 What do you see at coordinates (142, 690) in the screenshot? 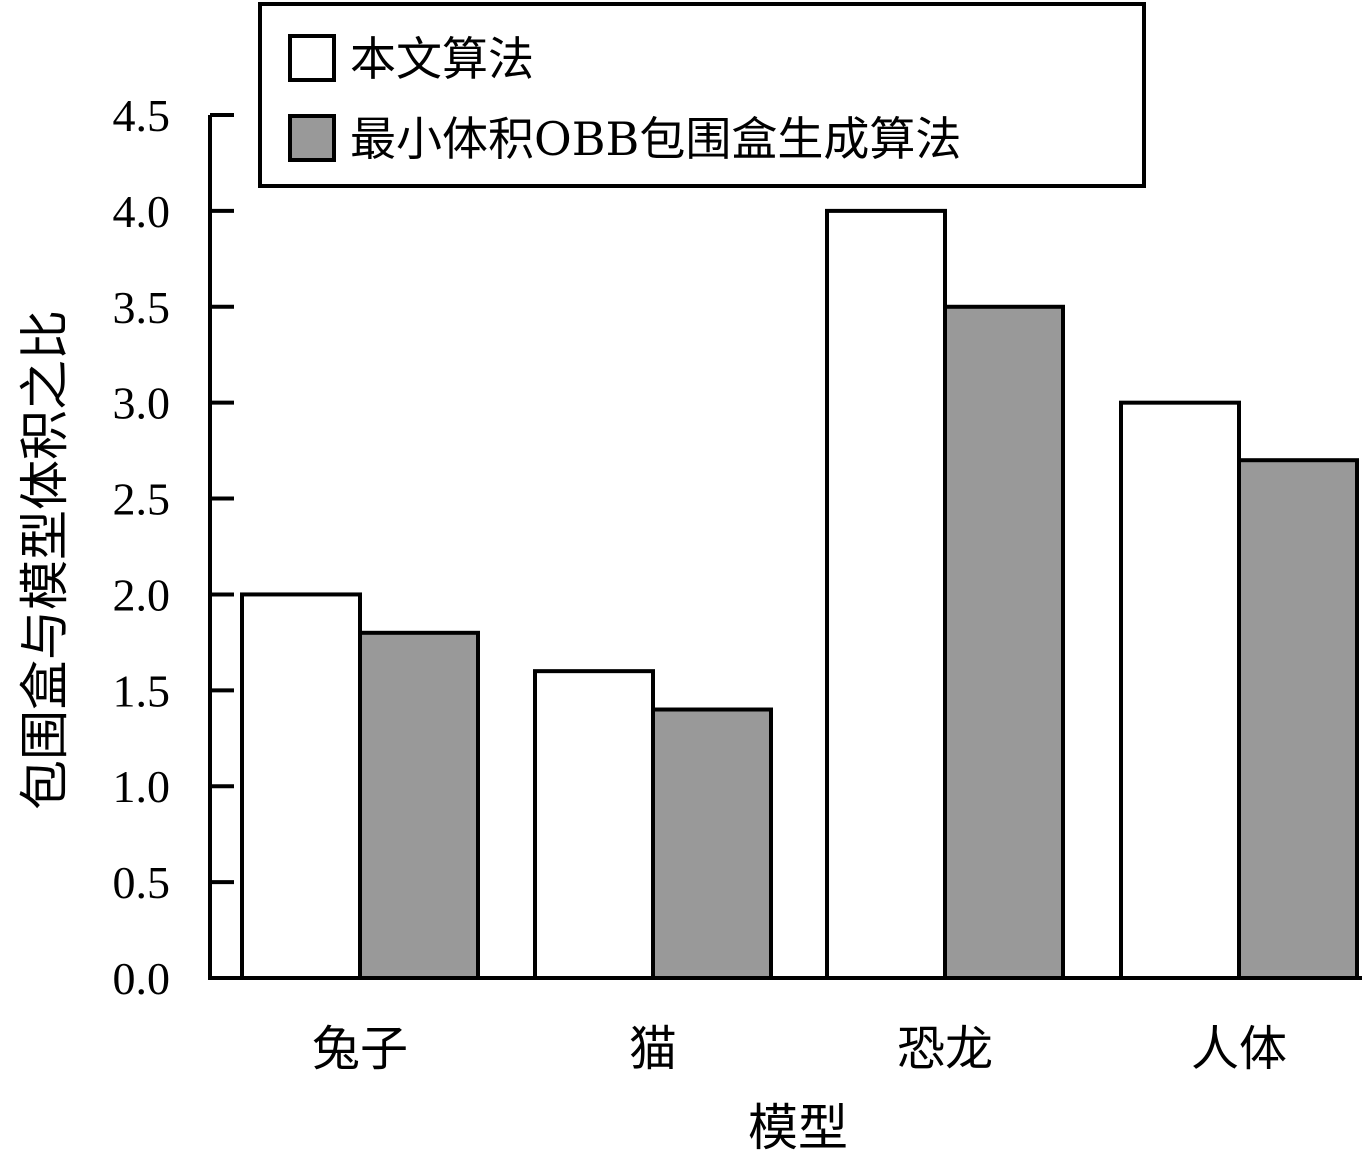
I see `y-tick-label: 1.5` at bounding box center [142, 690].